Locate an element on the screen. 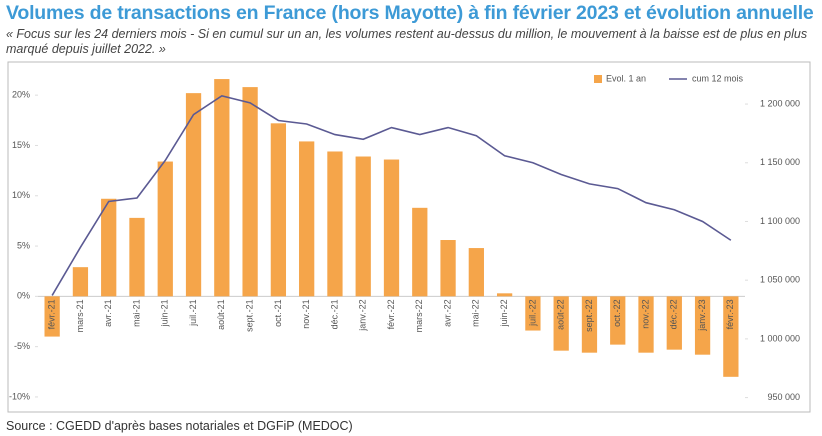 The height and width of the screenshot is (436, 822). y2-tick-label: 1 000 000 is located at coordinates (780, 338).